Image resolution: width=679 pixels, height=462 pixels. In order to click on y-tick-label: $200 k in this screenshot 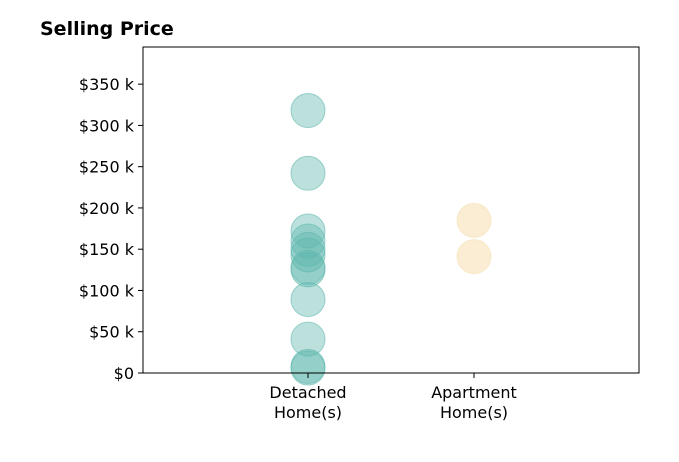, I will do `click(107, 208)`.